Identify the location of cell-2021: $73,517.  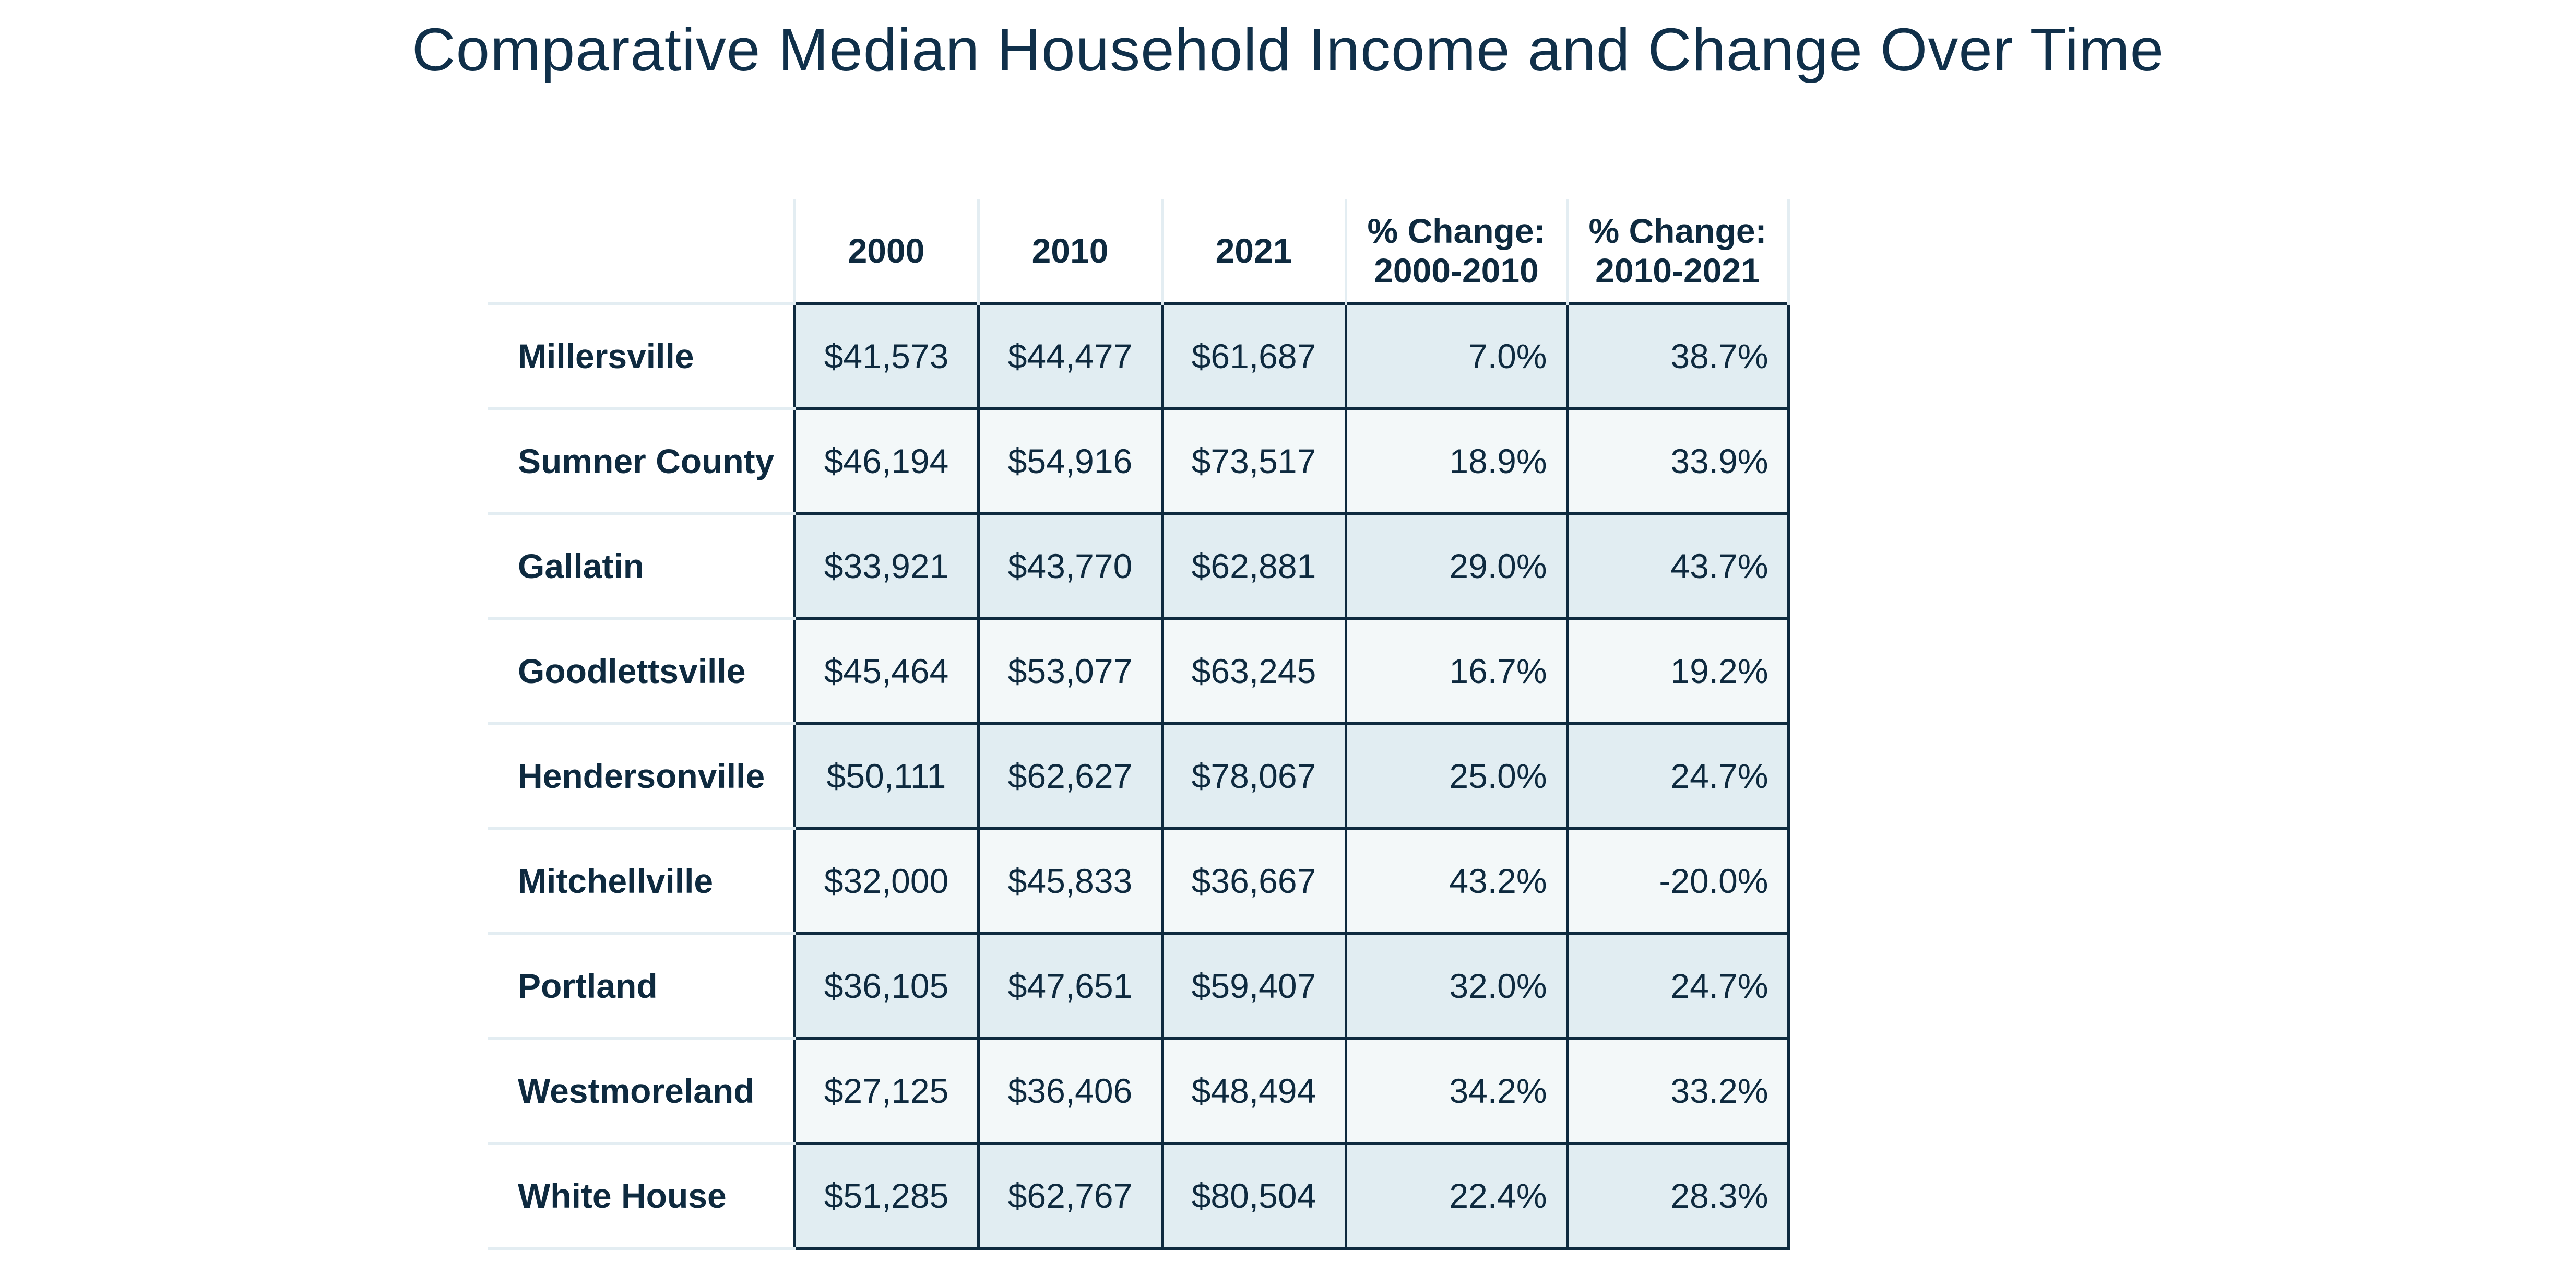
(1253, 461).